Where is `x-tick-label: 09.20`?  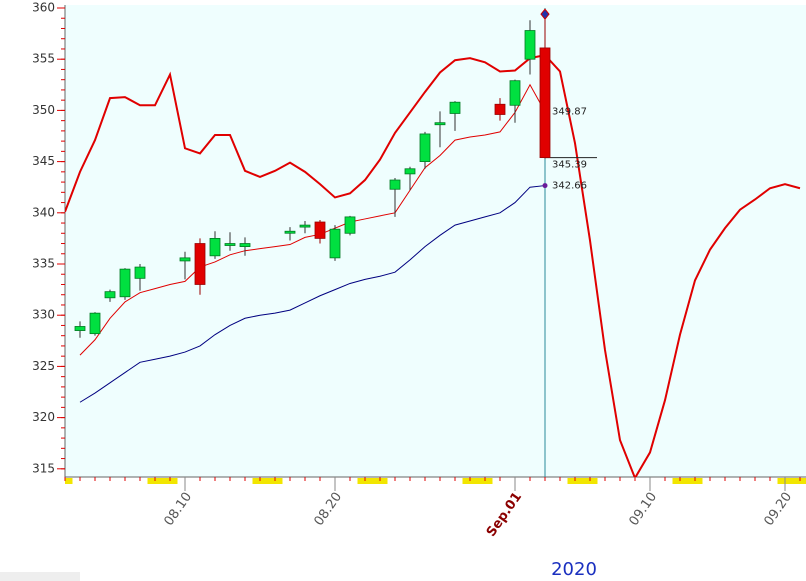
x-tick-label: 09.20 is located at coordinates (779, 509).